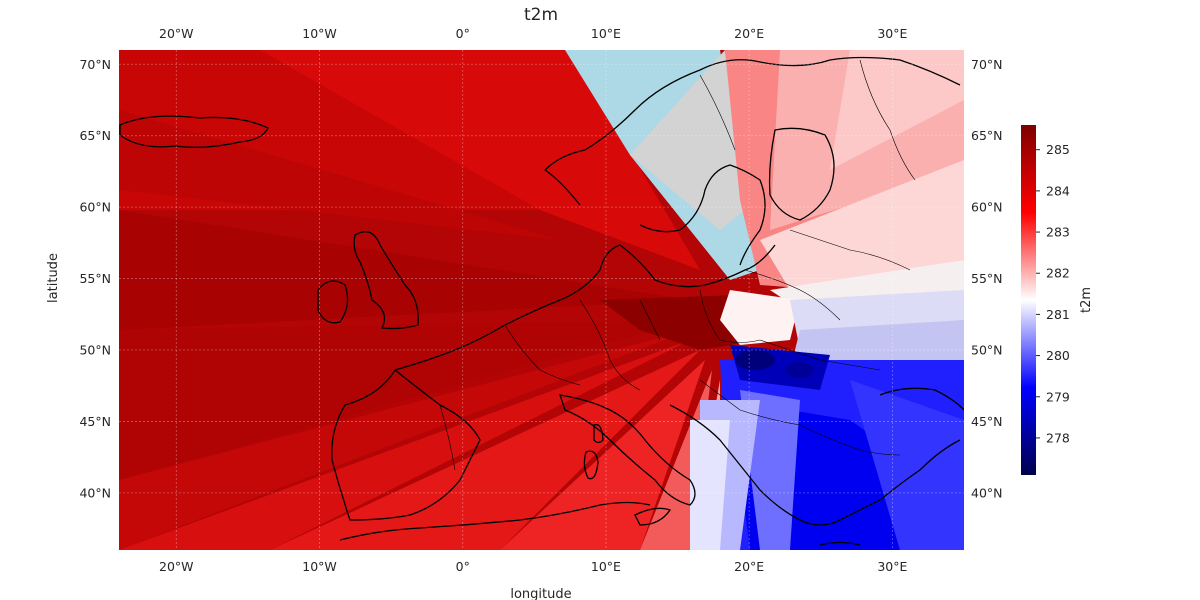  I want to click on lon-tick-label-bottom: 20°W, so click(176, 566).